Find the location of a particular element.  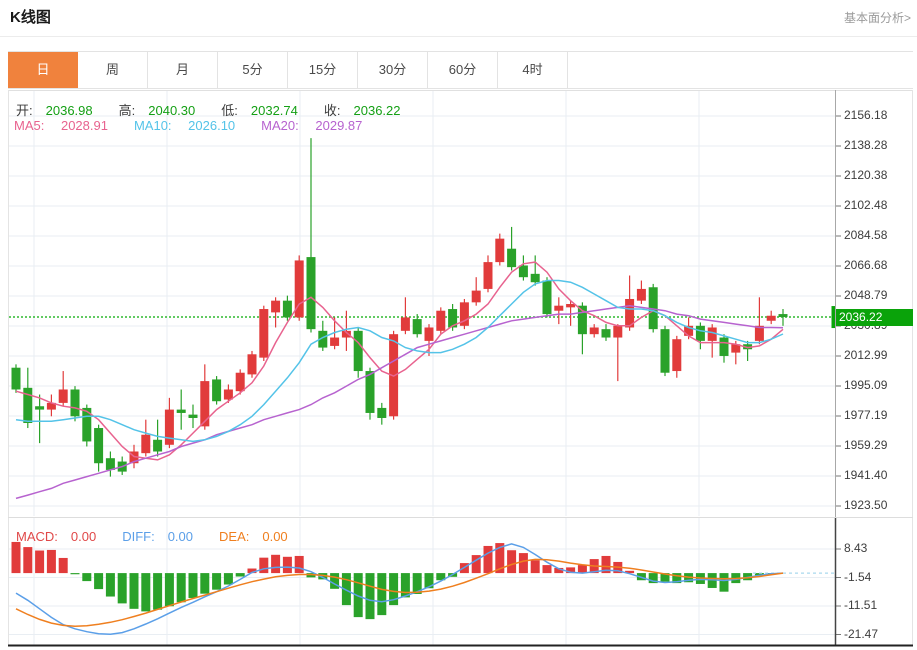

y-axis-label: 2066.68 is located at coordinates (866, 265).